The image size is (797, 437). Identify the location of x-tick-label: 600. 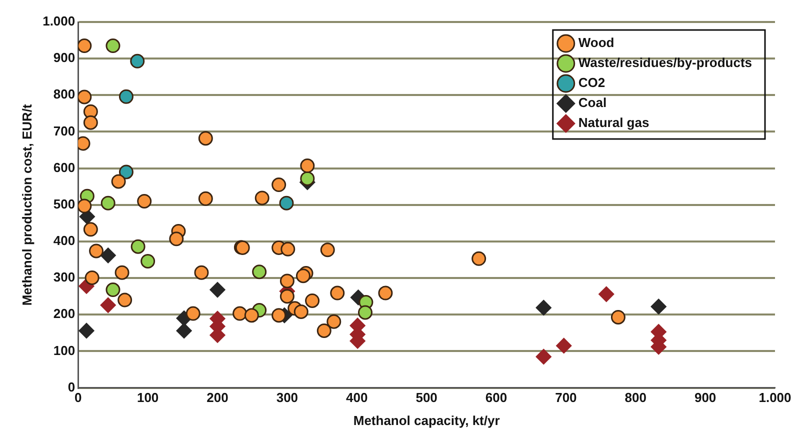
(496, 398).